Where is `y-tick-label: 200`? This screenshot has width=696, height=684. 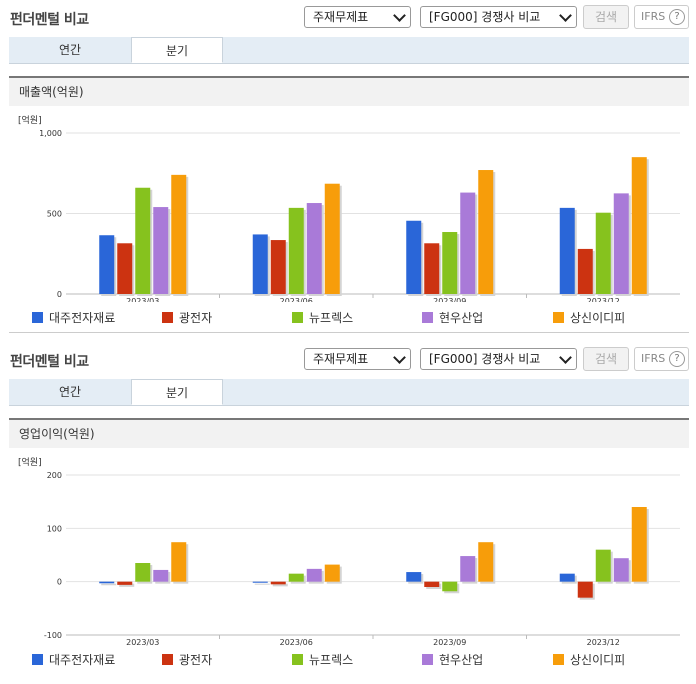
y-tick-label: 200 is located at coordinates (54, 475).